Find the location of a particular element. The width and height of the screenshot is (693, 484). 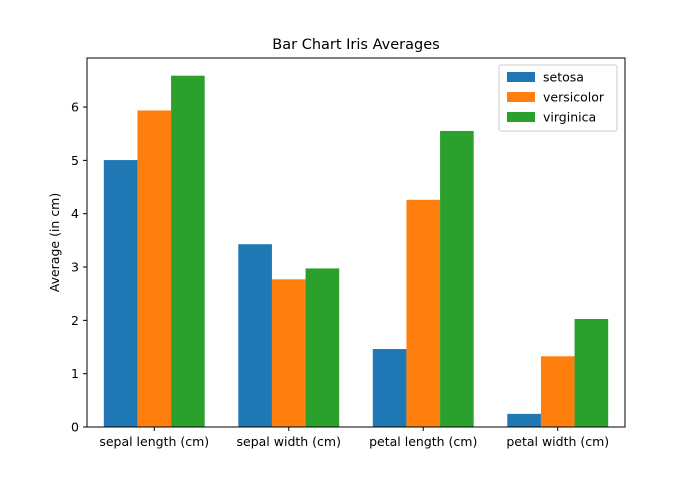

legend-swatch-setosa is located at coordinates (521, 77).